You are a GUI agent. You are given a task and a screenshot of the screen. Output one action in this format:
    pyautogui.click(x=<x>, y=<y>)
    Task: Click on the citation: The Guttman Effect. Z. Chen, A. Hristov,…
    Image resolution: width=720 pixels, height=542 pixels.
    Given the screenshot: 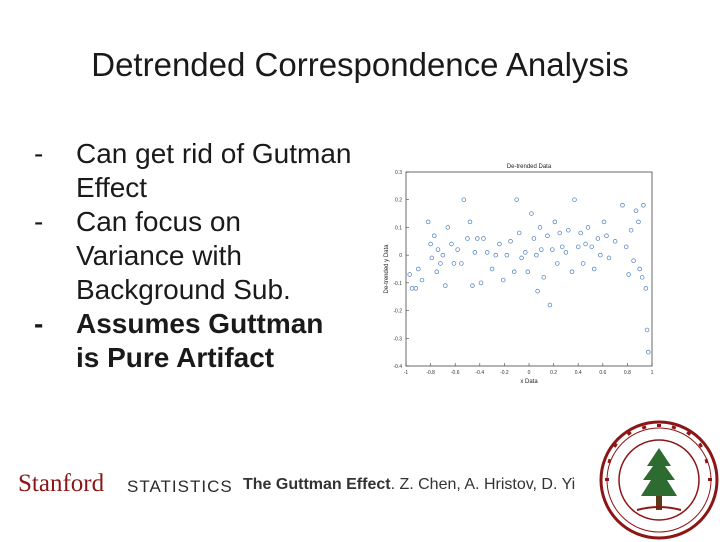 What is the action you would take?
    pyautogui.click(x=409, y=485)
    